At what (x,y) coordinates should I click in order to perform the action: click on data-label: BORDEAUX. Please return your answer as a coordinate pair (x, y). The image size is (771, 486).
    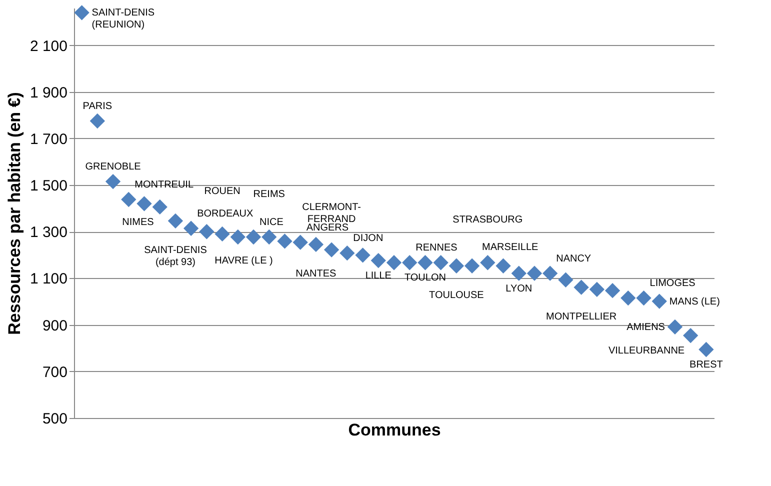
    Looking at the image, I should click on (225, 214).